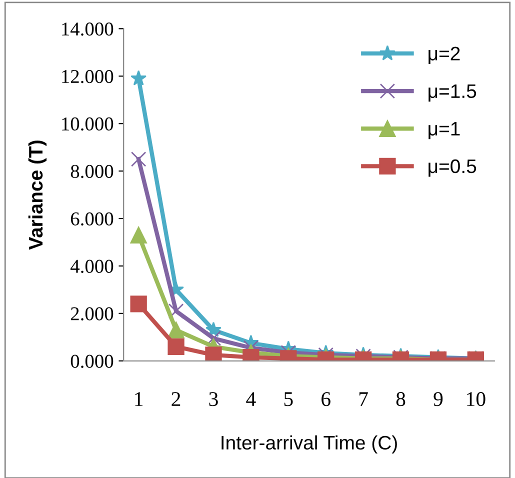 The width and height of the screenshot is (515, 478). Describe the element at coordinates (176, 399) in the screenshot. I see `x-tick-label: 2` at that location.